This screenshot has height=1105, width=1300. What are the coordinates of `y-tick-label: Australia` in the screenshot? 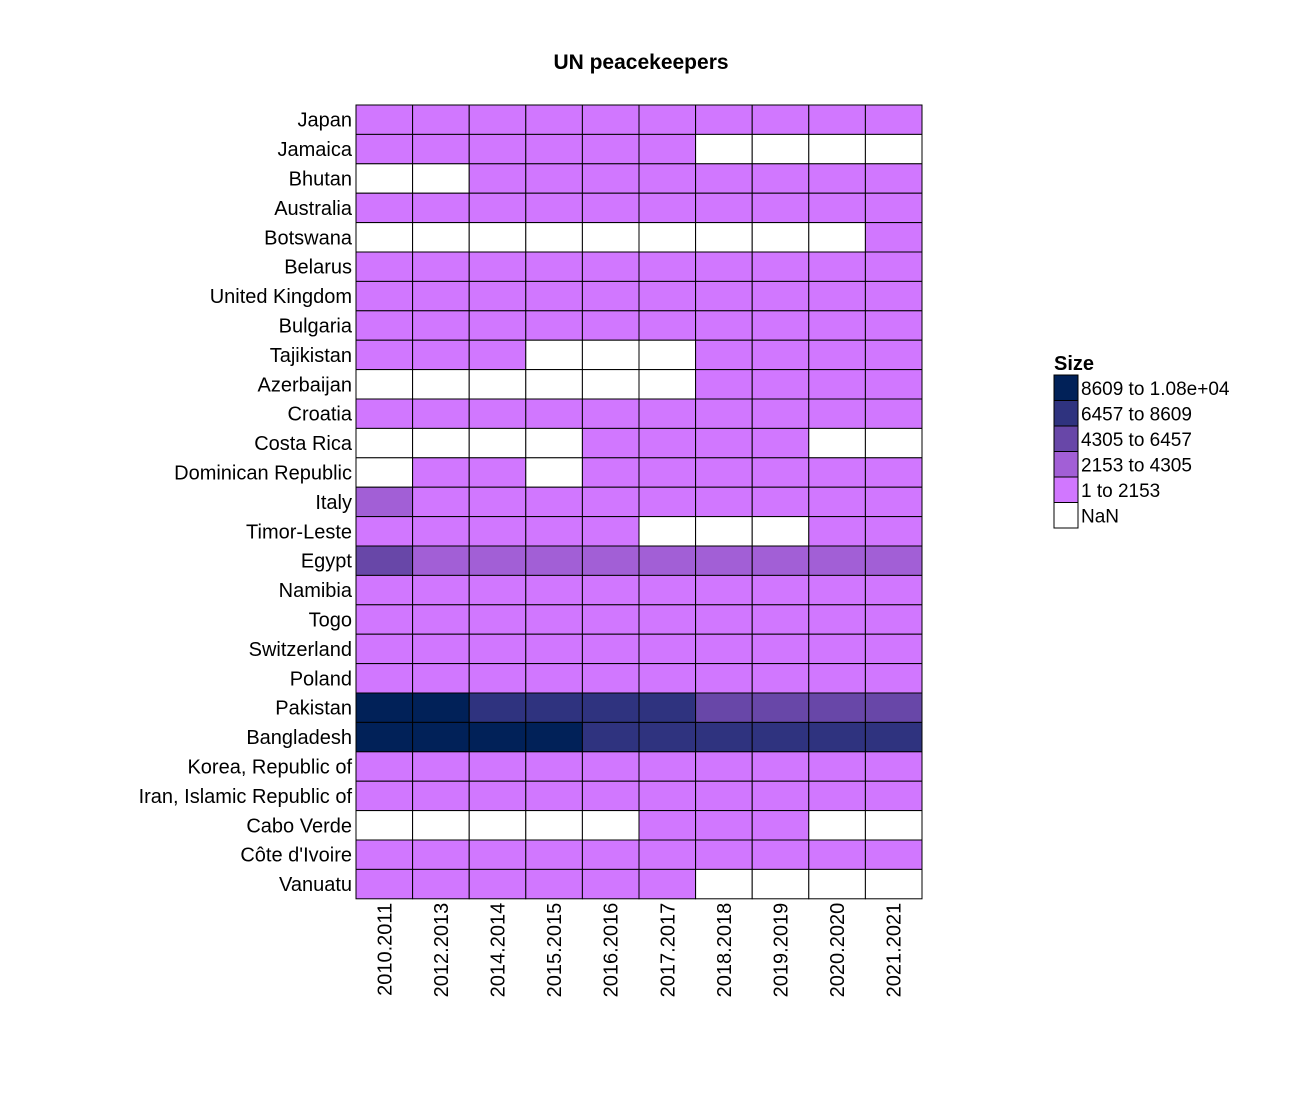 It's located at (313, 209).